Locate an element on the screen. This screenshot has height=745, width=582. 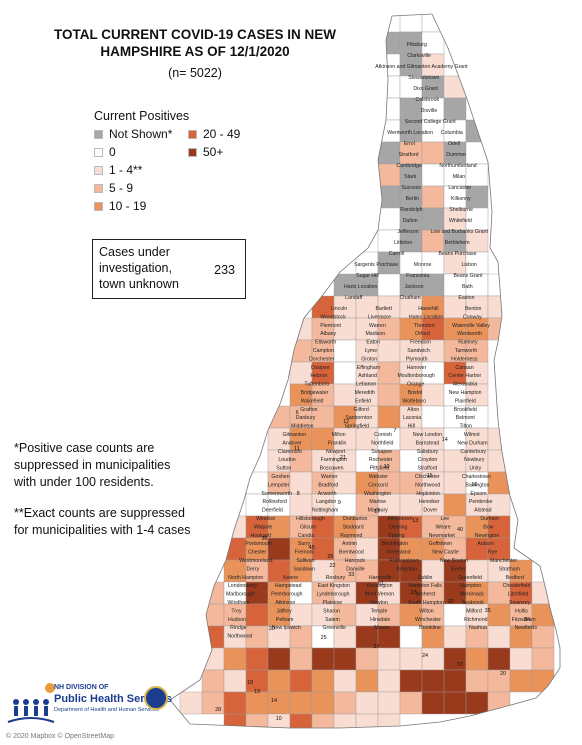
case-count-label: 35 is located at coordinates (488, 611).